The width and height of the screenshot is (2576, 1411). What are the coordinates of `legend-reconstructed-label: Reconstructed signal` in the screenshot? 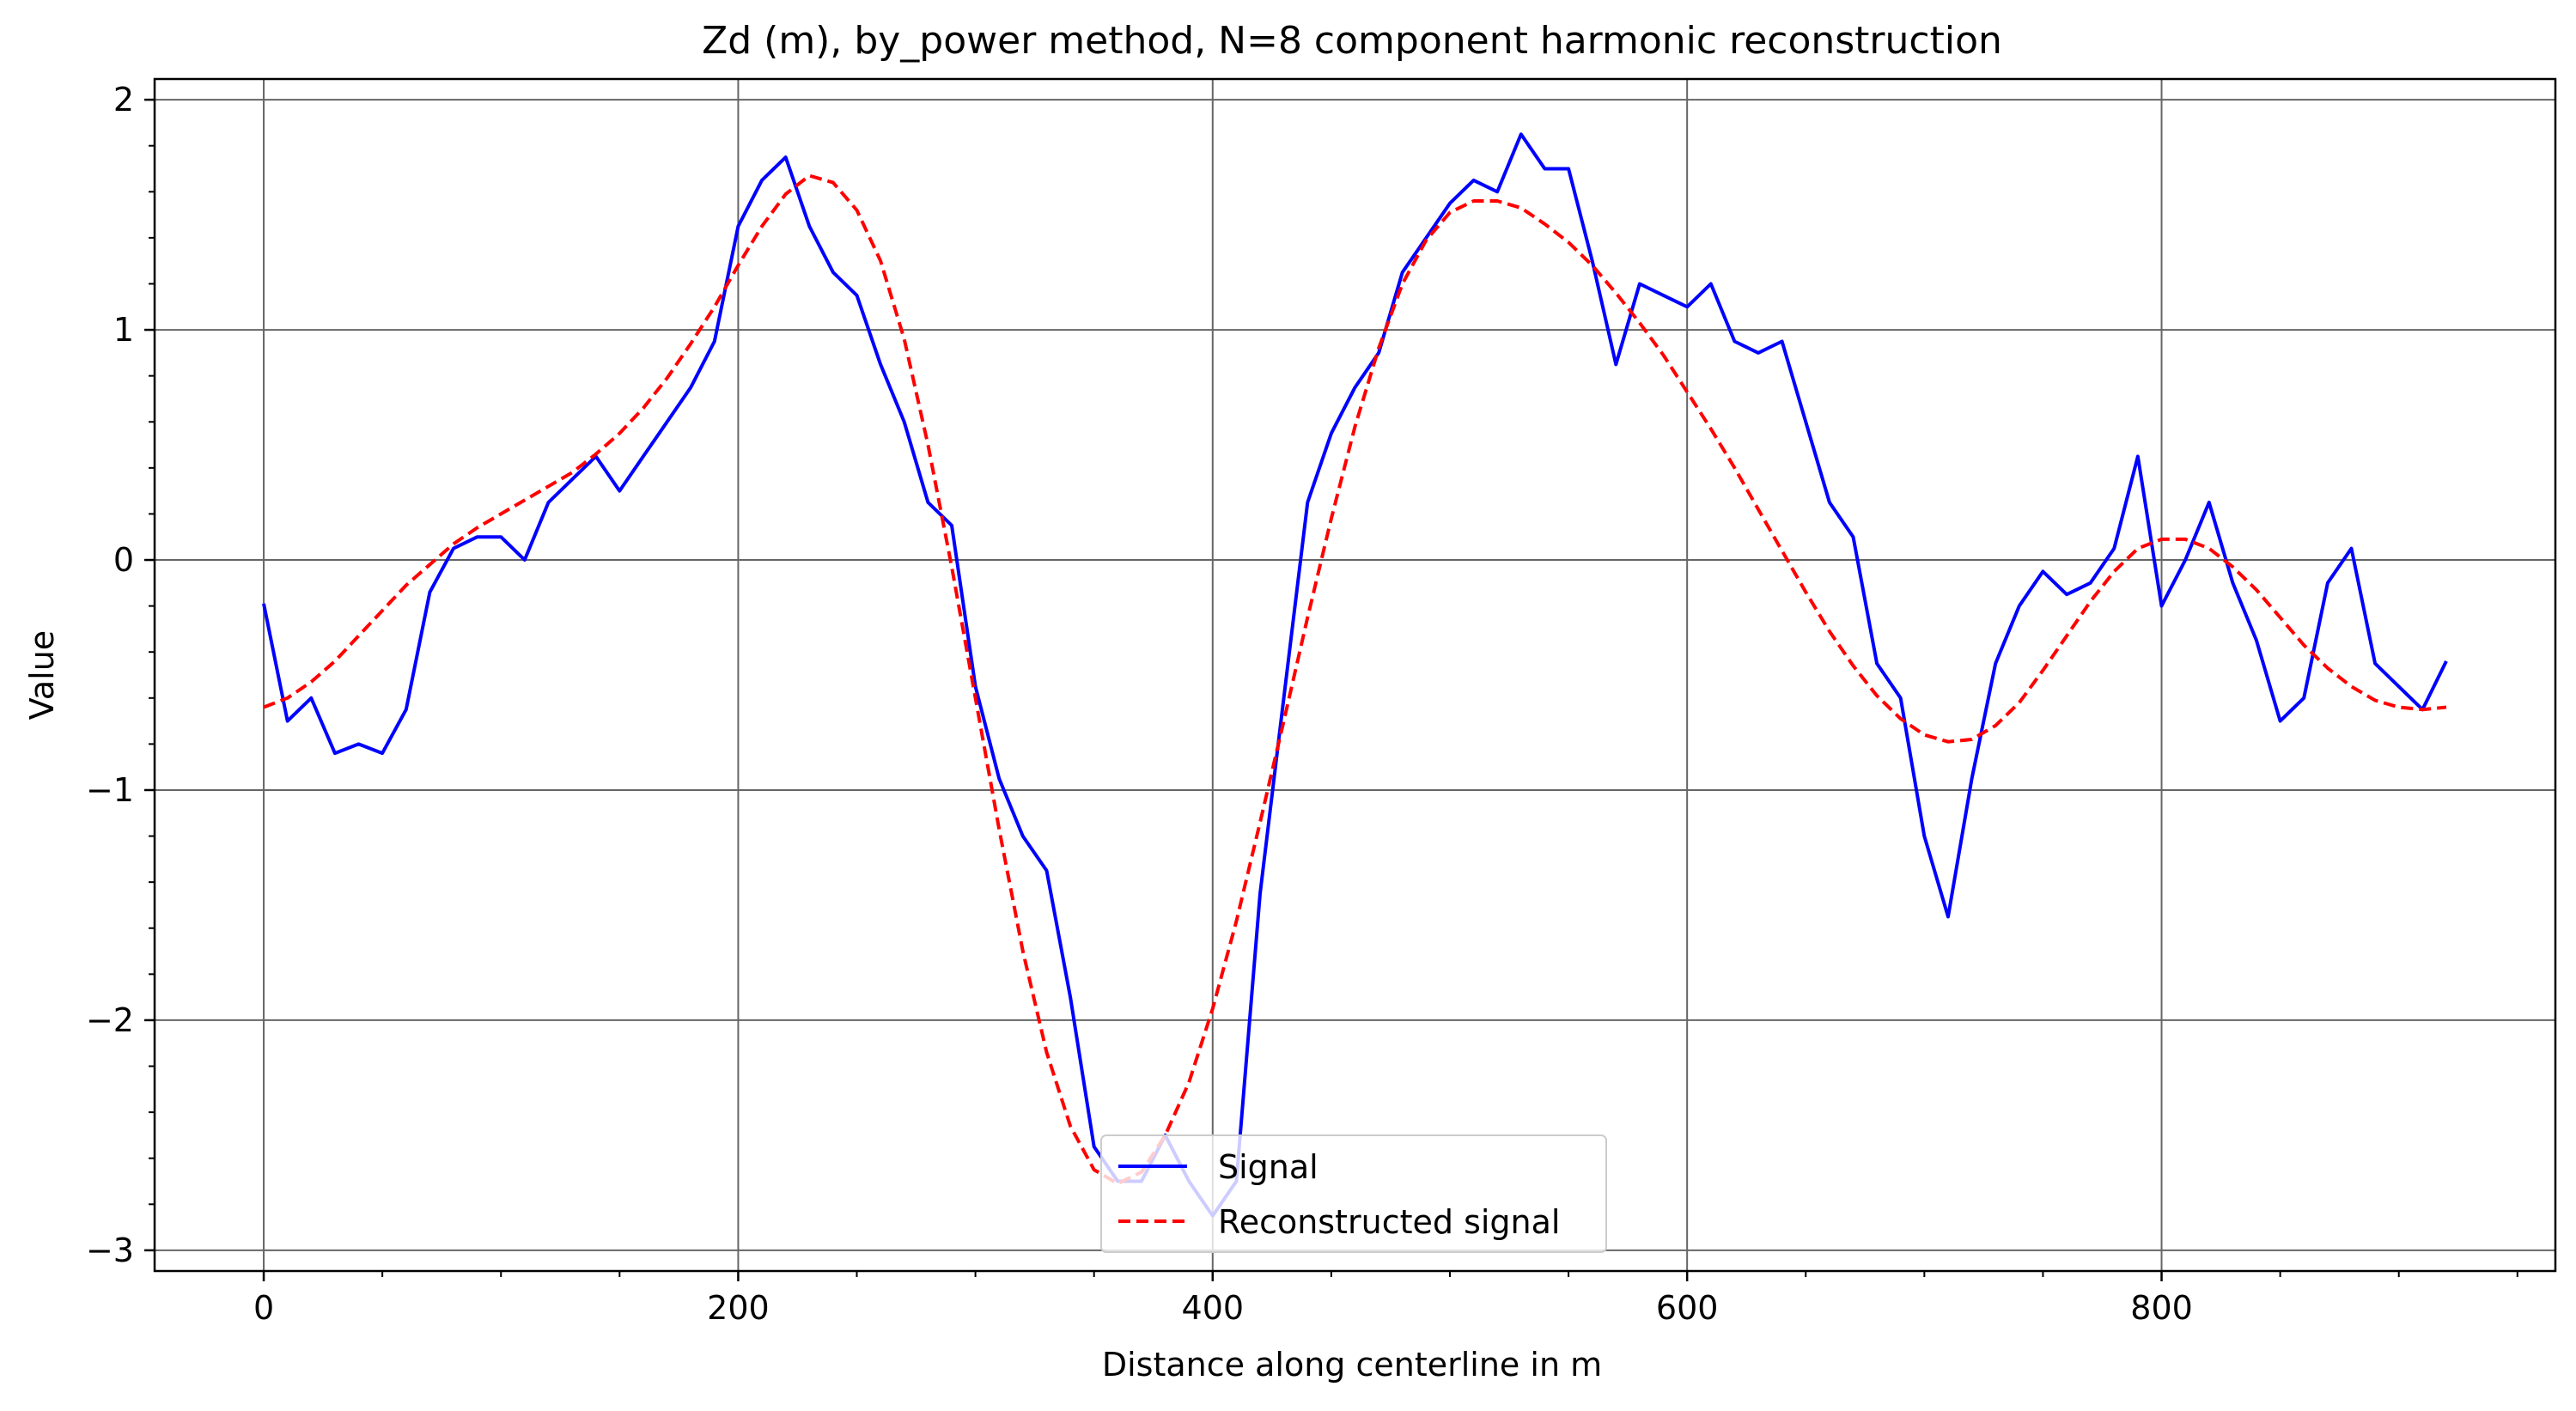 It's located at (1389, 1222).